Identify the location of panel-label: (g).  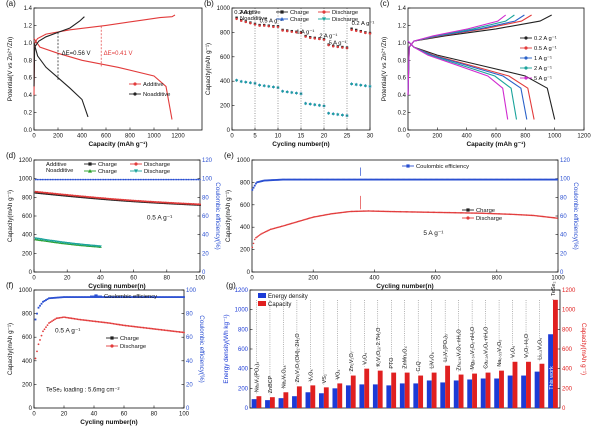
(231, 285).